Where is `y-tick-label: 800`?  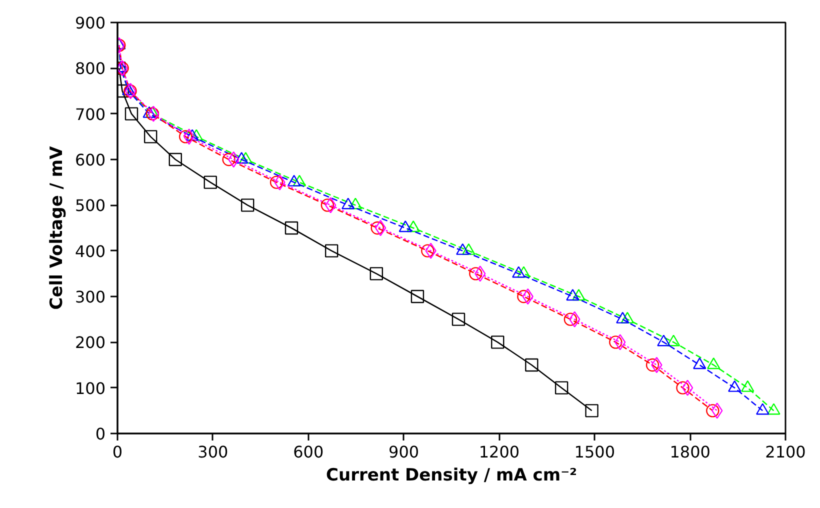 y-tick-label: 800 is located at coordinates (90, 68).